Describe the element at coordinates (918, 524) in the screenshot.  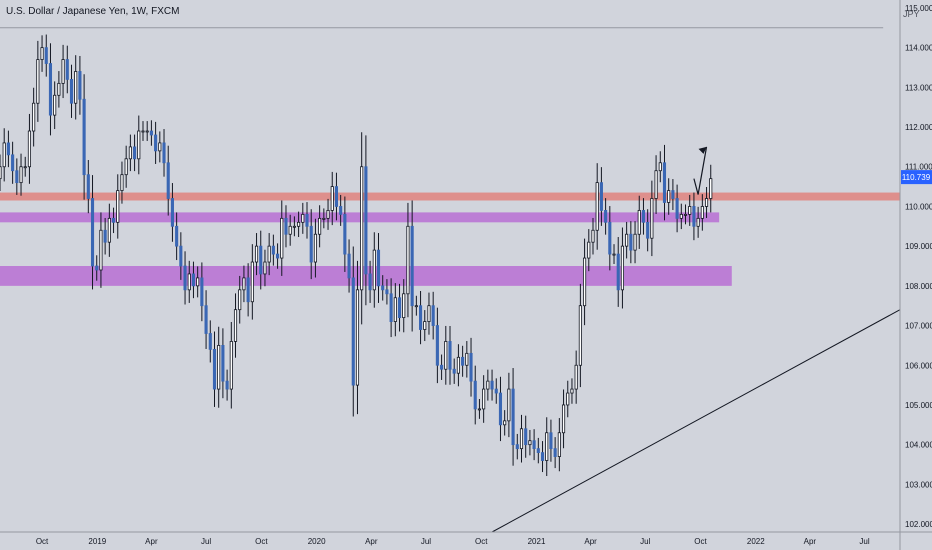
I see `y-tick-label: 102.000` at that location.